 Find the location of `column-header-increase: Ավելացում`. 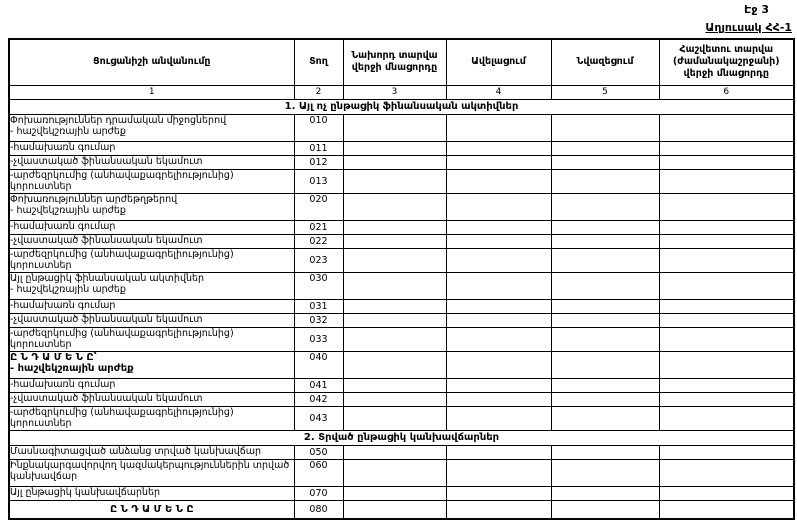

column-header-increase: Ավելացում is located at coordinates (498, 62).